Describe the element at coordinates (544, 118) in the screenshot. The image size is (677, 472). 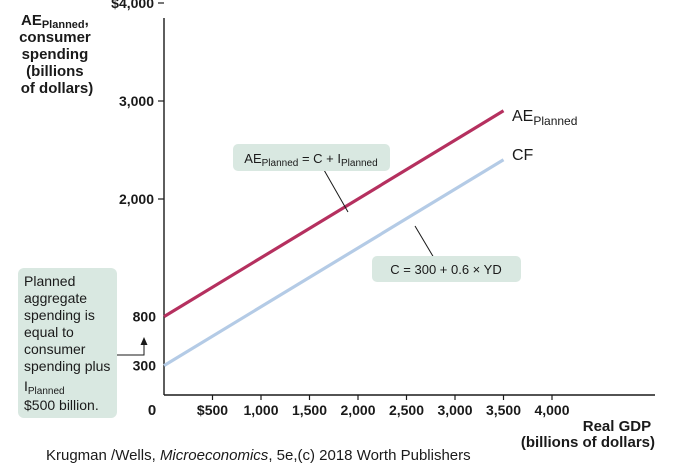
I see `series-label-ae: AEPlanned` at that location.